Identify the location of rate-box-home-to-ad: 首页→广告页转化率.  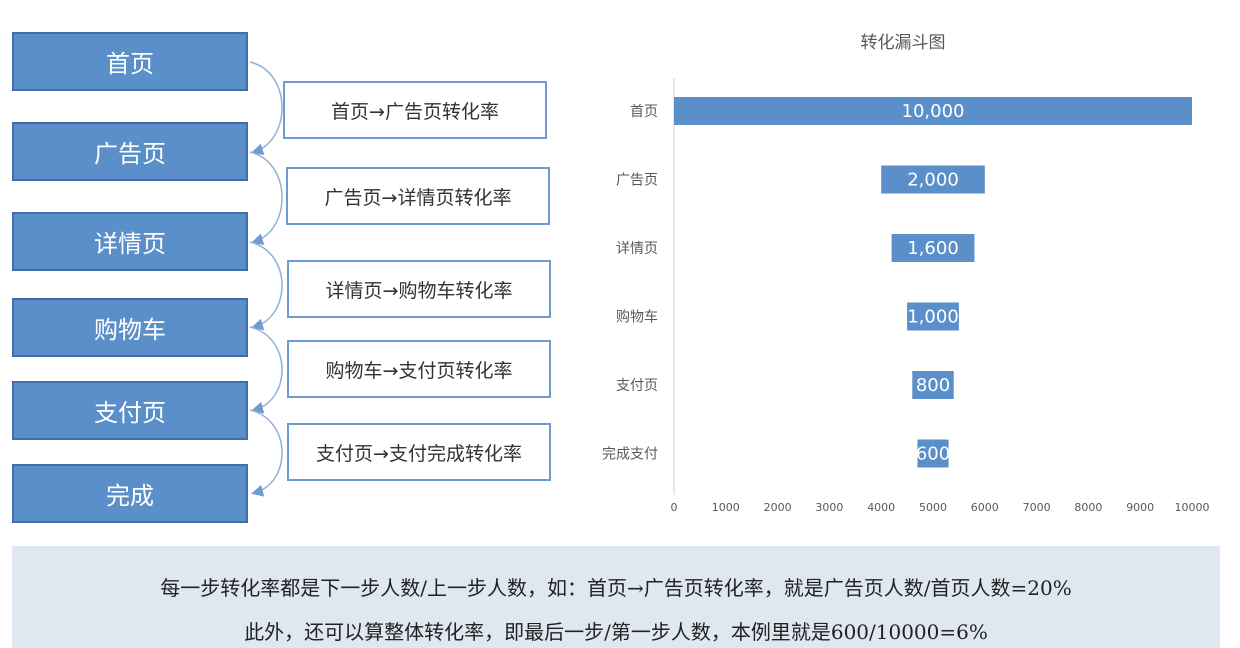
(415, 110).